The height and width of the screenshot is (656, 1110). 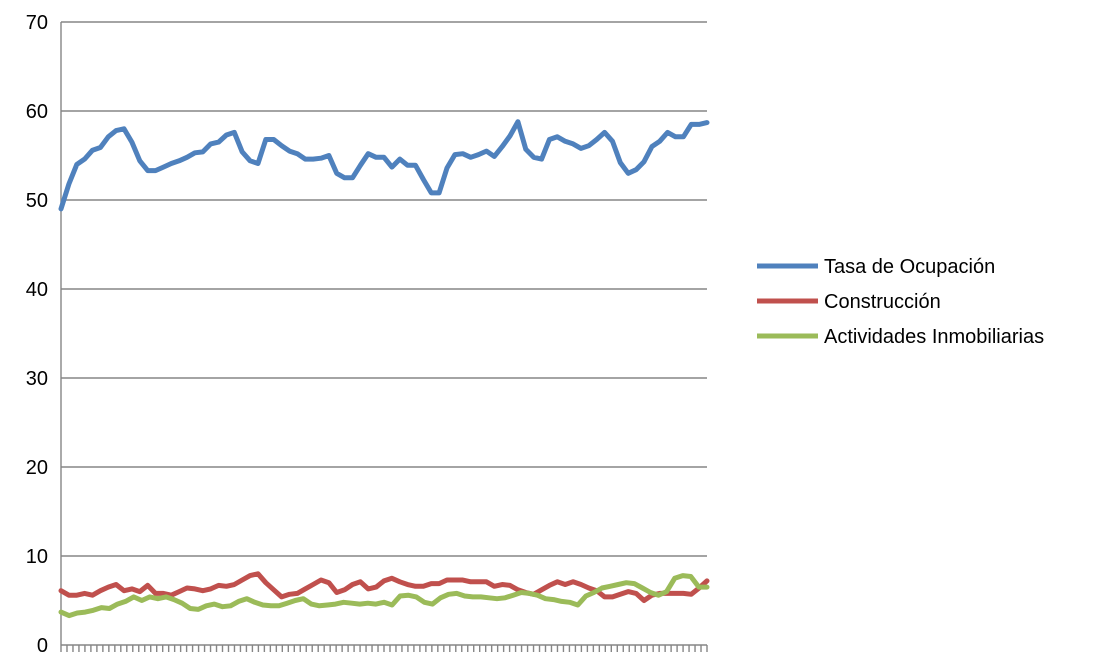 What do you see at coordinates (42, 645) in the screenshot?
I see `y-tick-label: 0` at bounding box center [42, 645].